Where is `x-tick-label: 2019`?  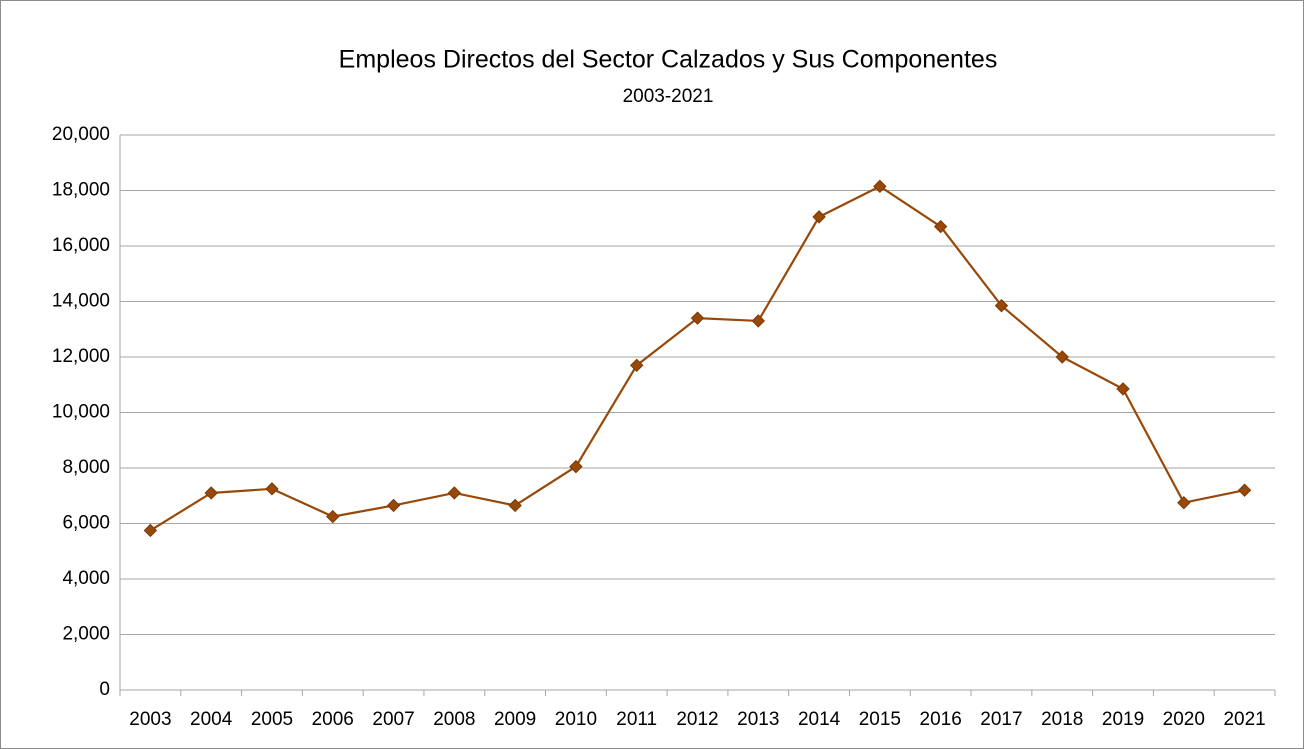 x-tick-label: 2019 is located at coordinates (1123, 719).